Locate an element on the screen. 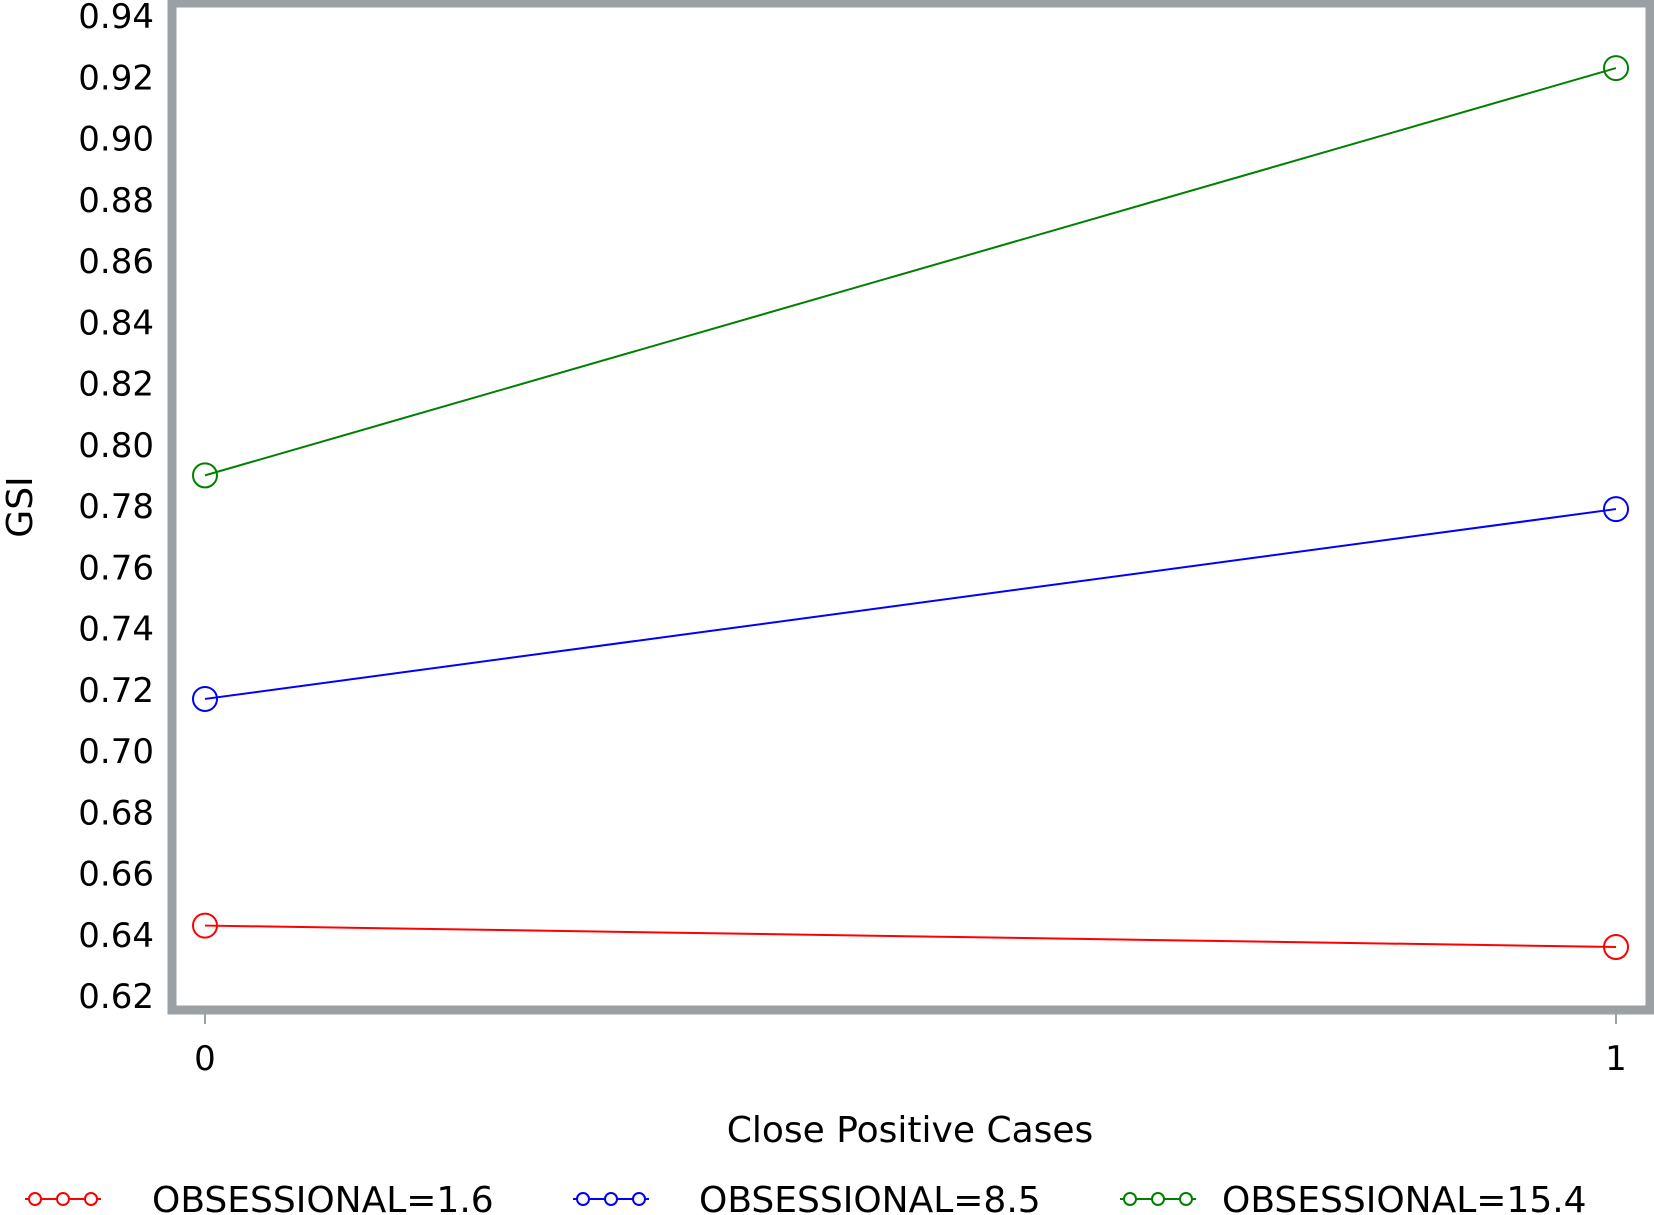 This screenshot has width=1654, height=1215. y-tick-label: 0.68 is located at coordinates (116, 813).